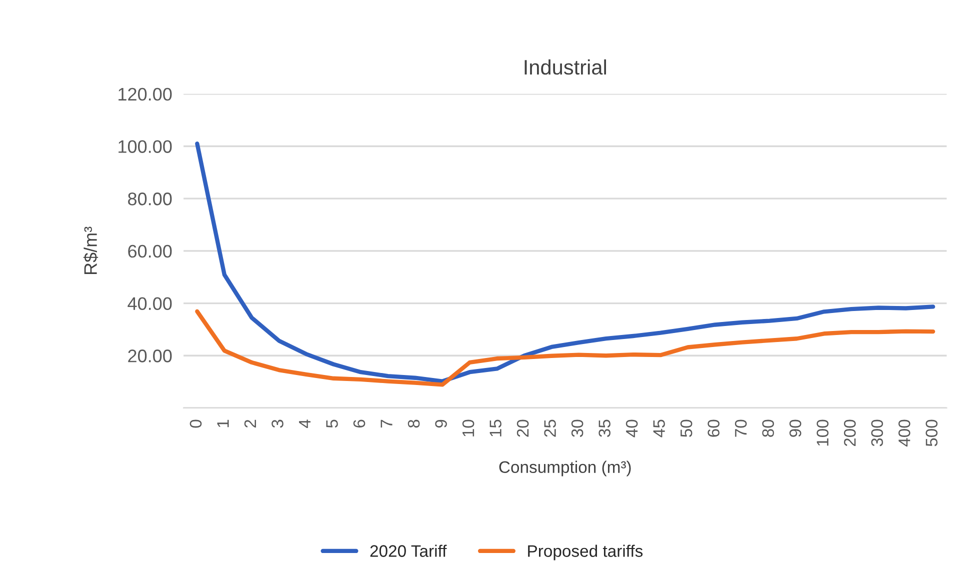  What do you see at coordinates (145, 146) in the screenshot?
I see `y-tick-label: 100.00` at bounding box center [145, 146].